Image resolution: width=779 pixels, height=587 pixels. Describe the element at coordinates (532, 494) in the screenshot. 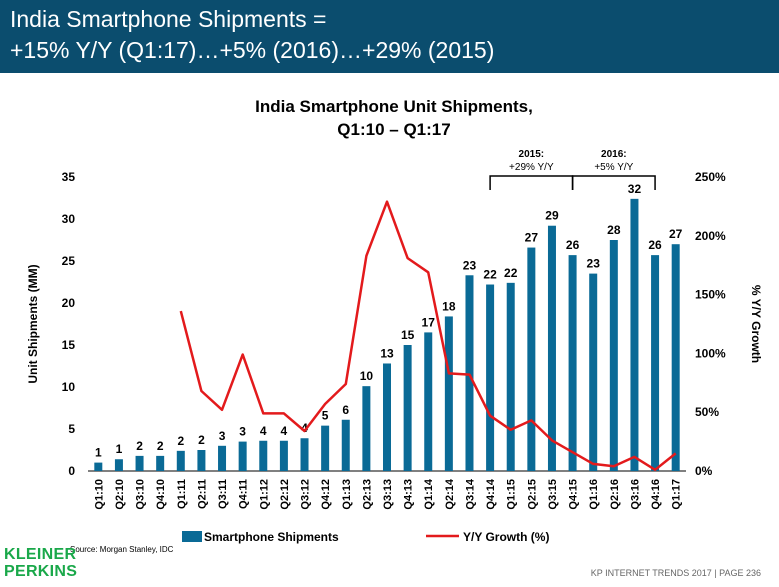

I see `x-tick-label: Q2:15` at that location.